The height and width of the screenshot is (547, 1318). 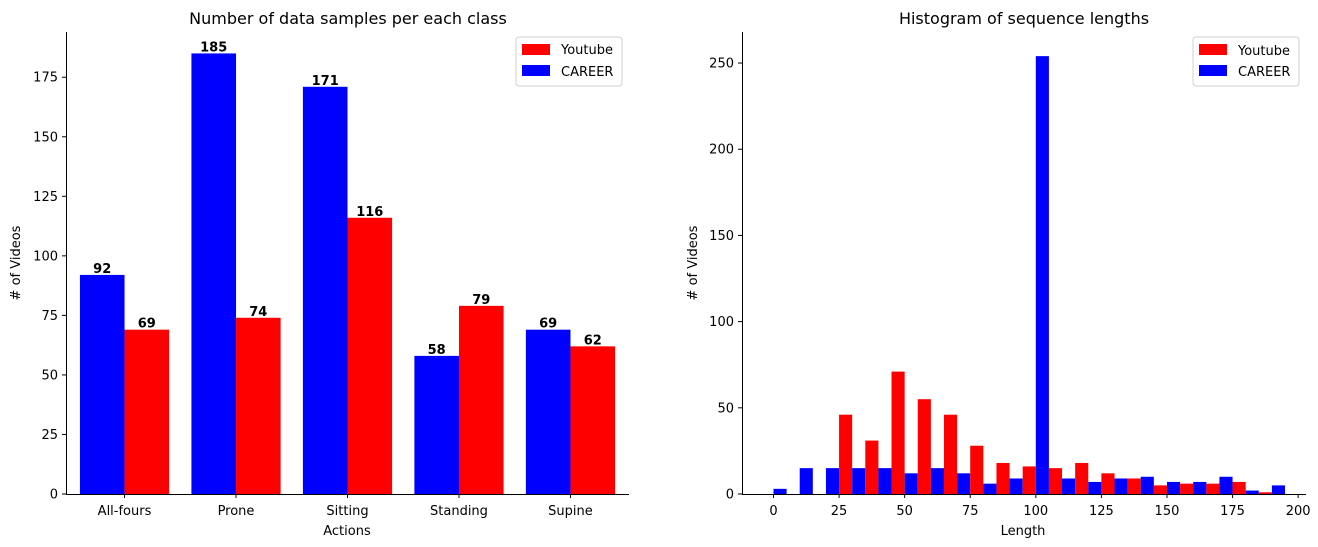 What do you see at coordinates (1246, 61) in the screenshot?
I see `chart2-legend: Youtube CAREER` at bounding box center [1246, 61].